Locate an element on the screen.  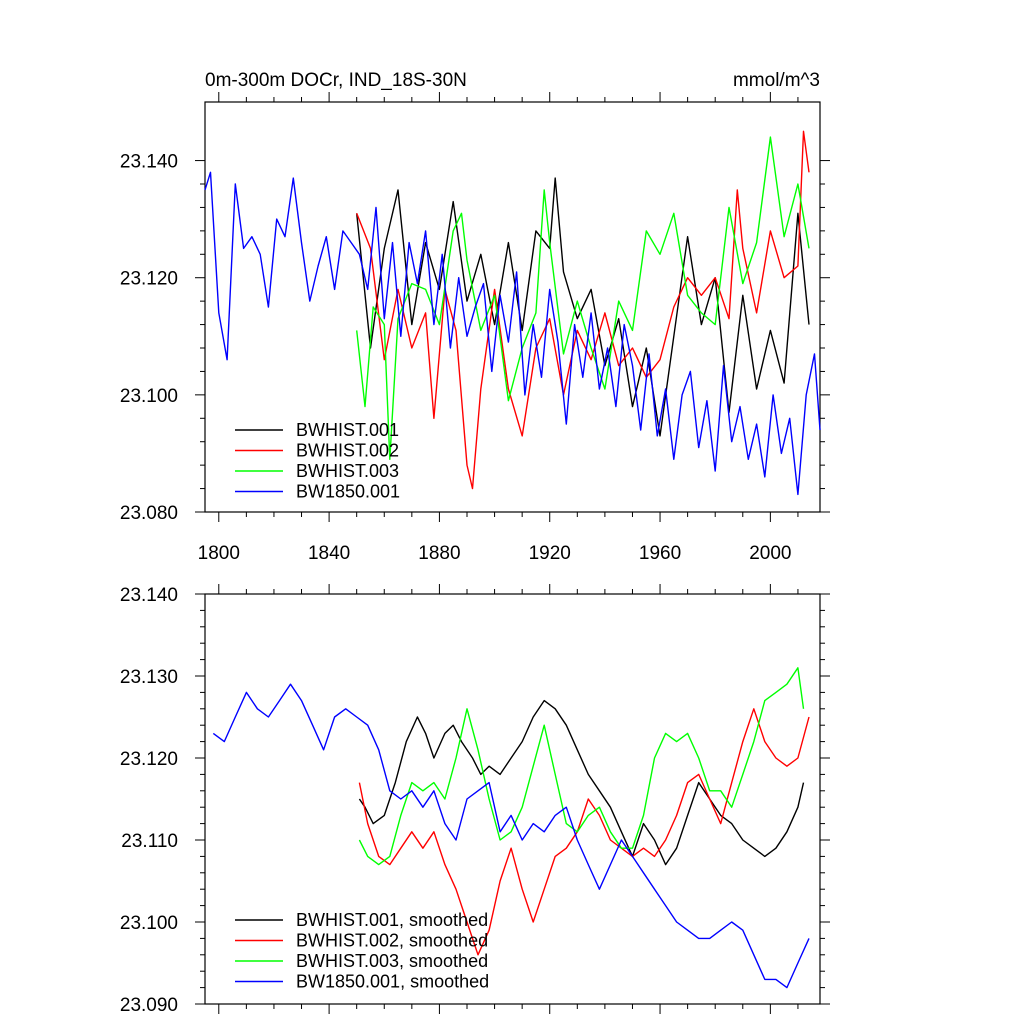
x-tick-label: 1880 is located at coordinates (439, 553).